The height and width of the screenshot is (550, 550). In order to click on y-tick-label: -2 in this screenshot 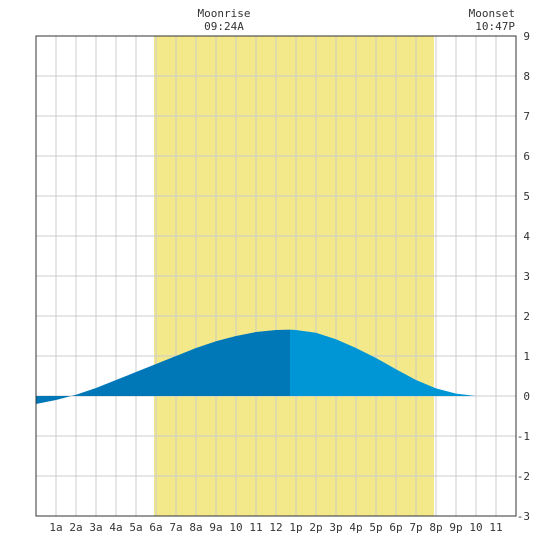, I will do `click(523, 476)`.